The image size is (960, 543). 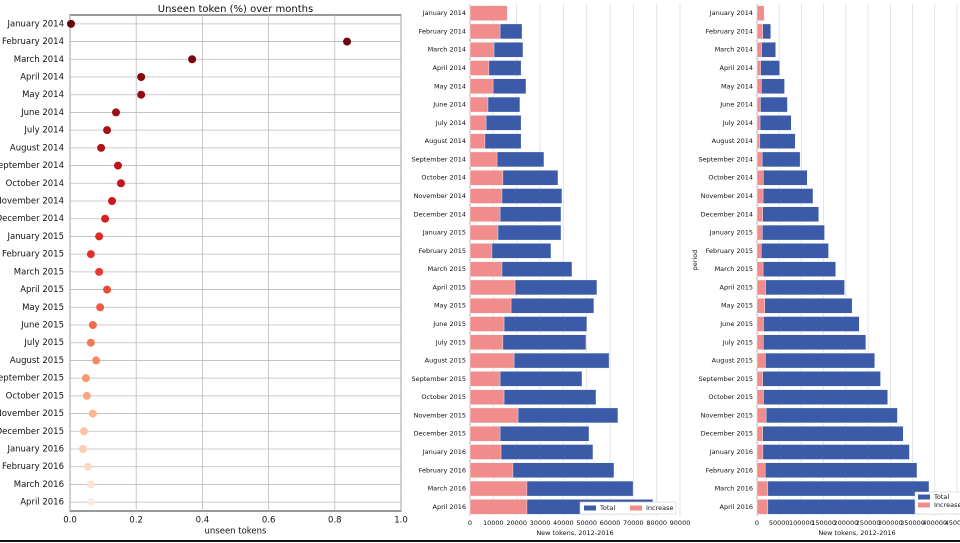 What do you see at coordinates (732, 141) in the screenshot?
I see `y-tick-label: August 2014` at bounding box center [732, 141].